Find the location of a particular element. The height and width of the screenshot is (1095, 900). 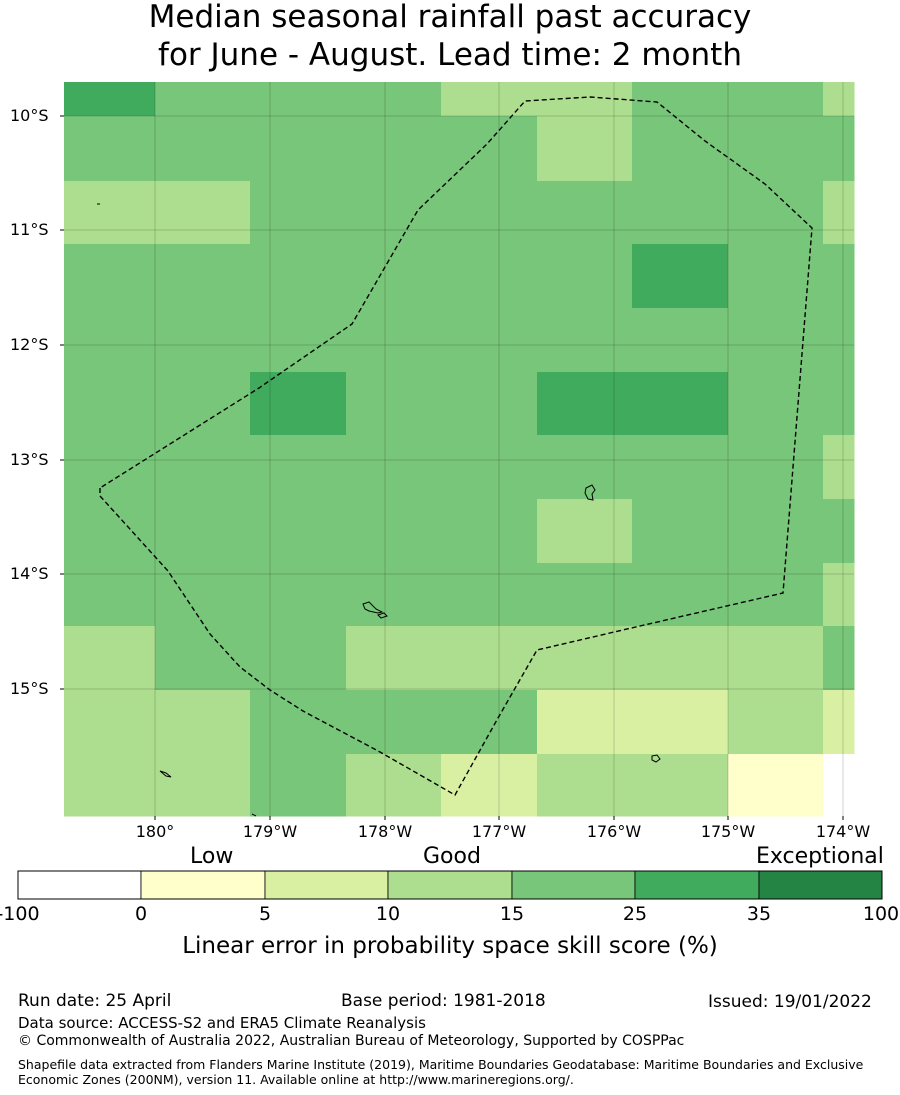

longitude-label: 180° is located at coordinates (155, 831).